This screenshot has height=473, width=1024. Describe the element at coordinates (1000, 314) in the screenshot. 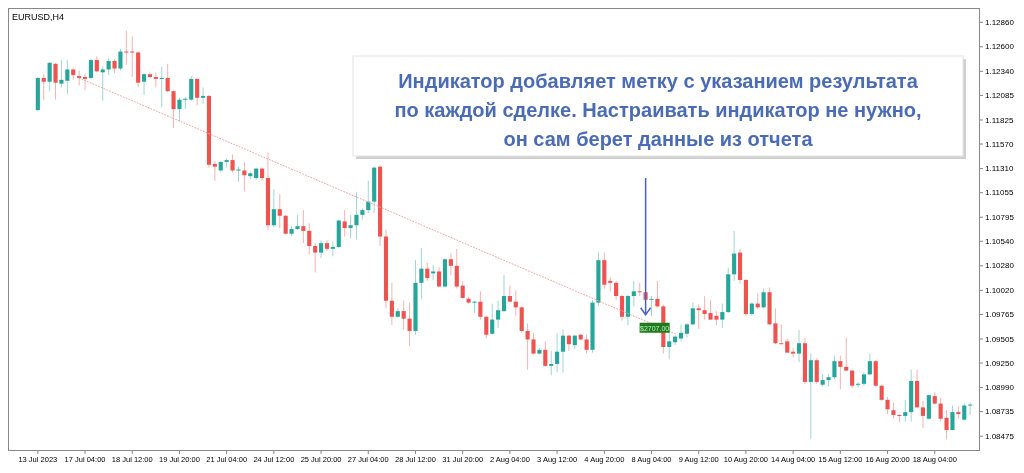

I see `y-tick-label: 1.09765` at that location.